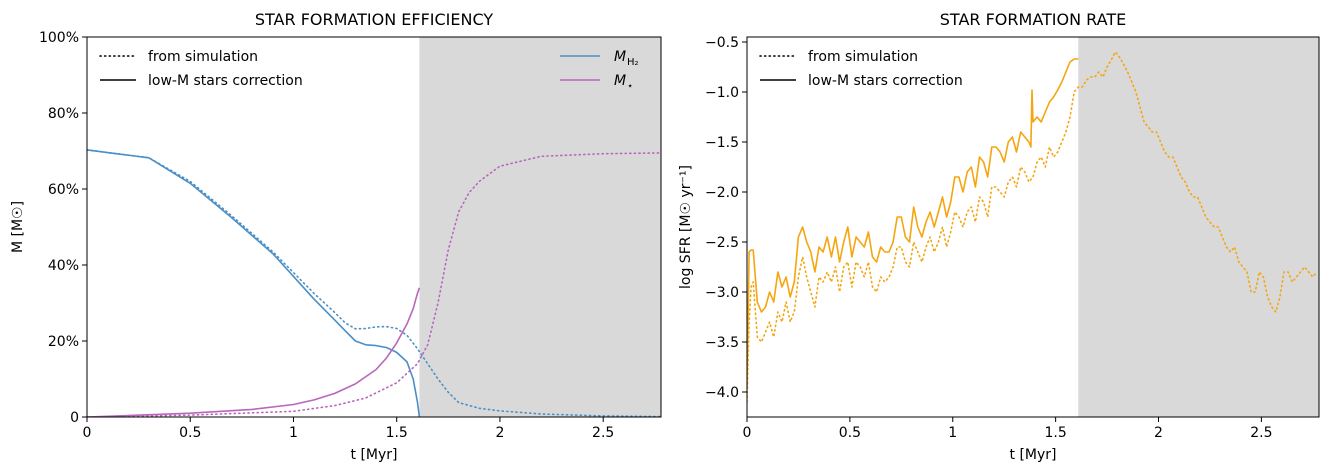 Image resolution: width=1326 pixels, height=464 pixels. What do you see at coordinates (63, 342) in the screenshot?
I see `y-tick-label: 20%` at bounding box center [63, 342].